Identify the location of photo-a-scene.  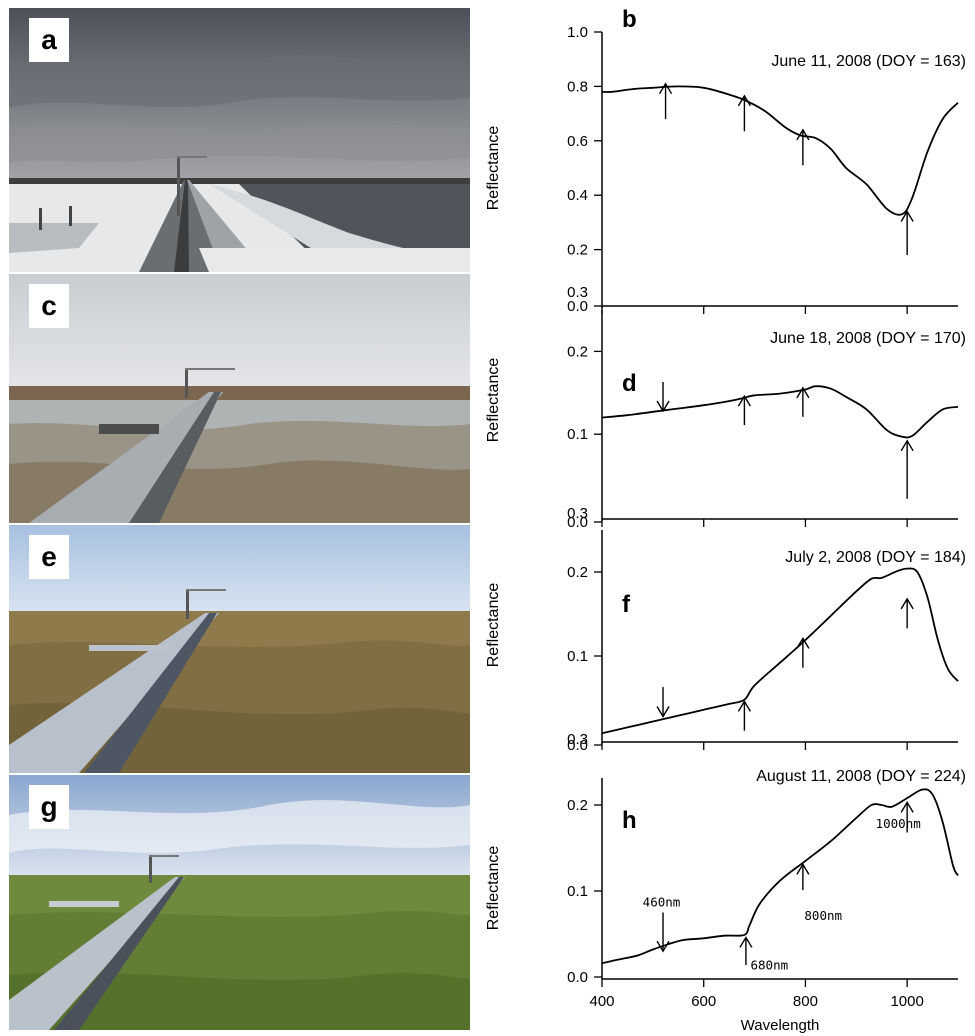
(239, 140).